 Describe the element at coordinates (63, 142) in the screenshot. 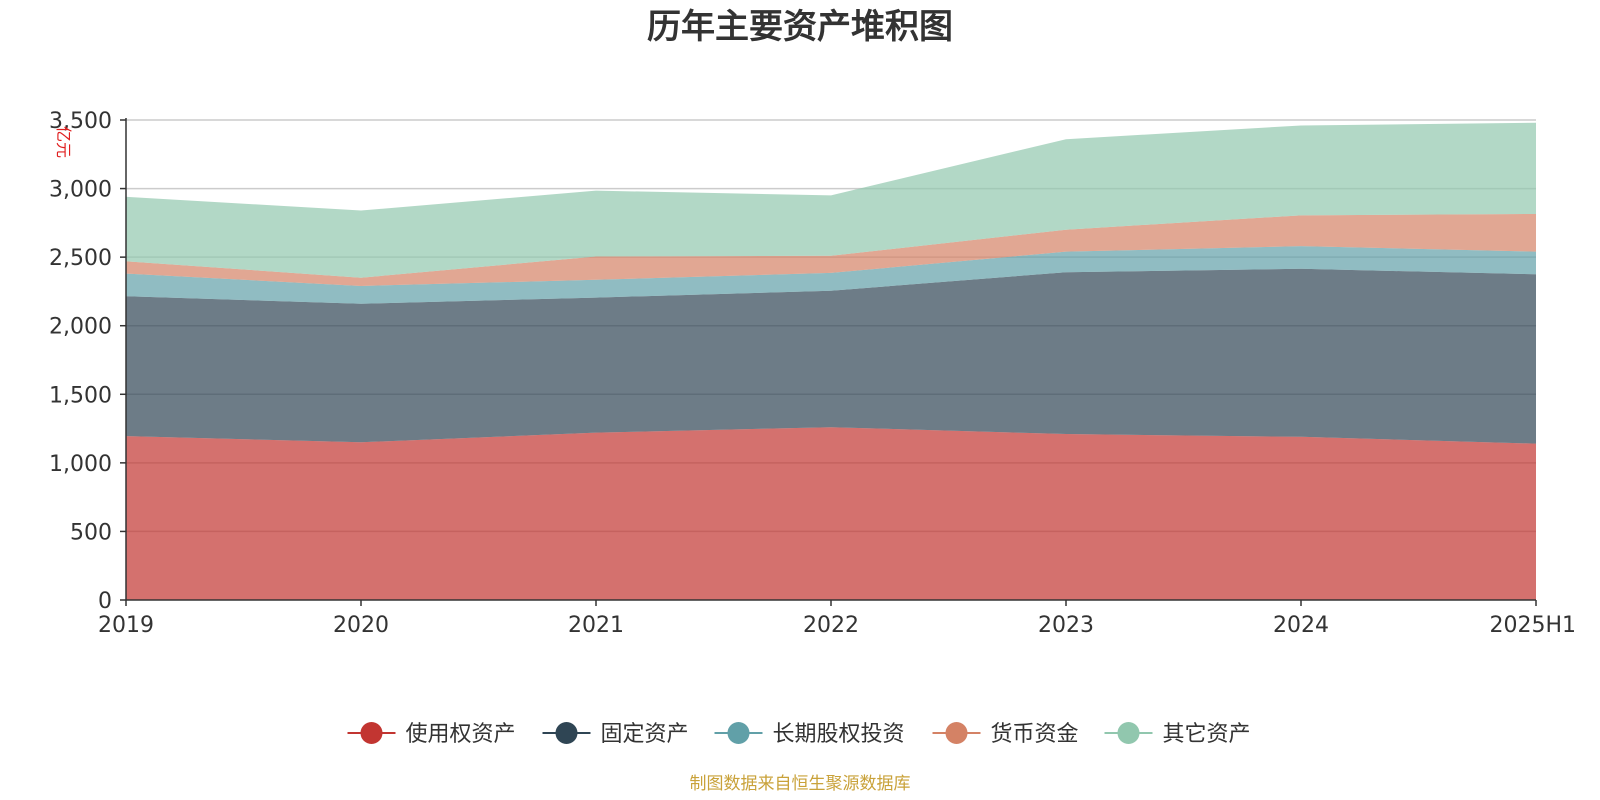

I see `y-axis-unit-label: 亿元` at that location.